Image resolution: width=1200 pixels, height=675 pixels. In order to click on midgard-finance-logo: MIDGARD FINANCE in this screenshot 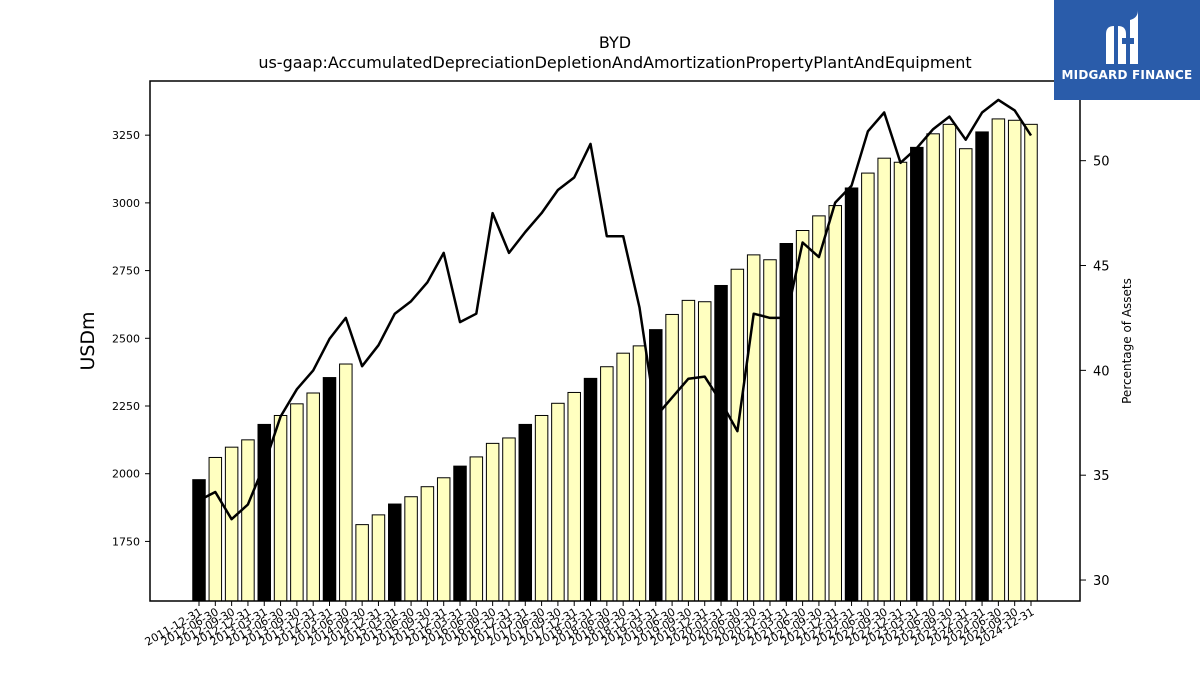, I will do `click(1127, 50)`.